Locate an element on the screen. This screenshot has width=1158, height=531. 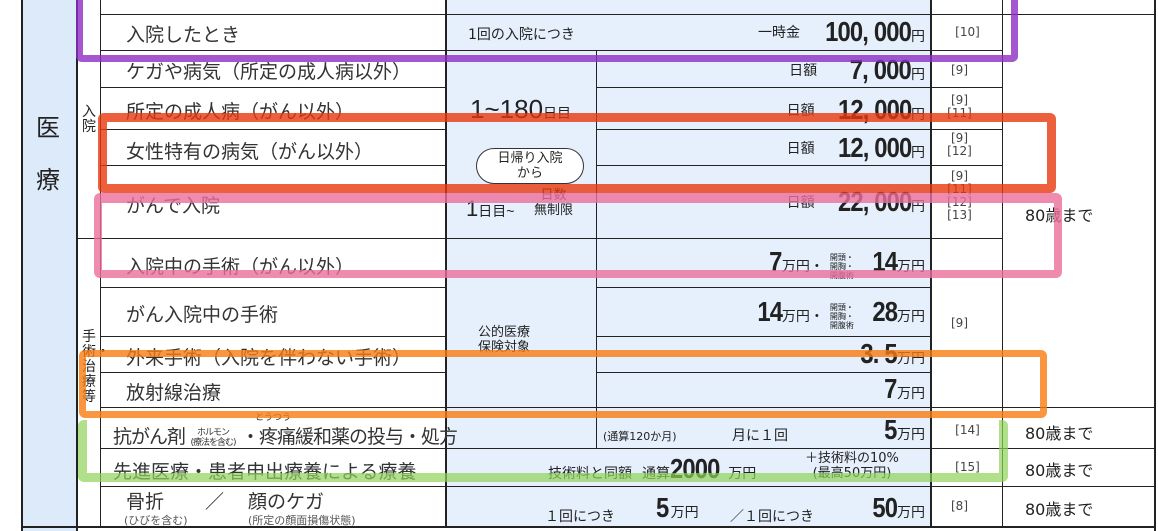
condition: 1回の入院につき is located at coordinates (521, 35).